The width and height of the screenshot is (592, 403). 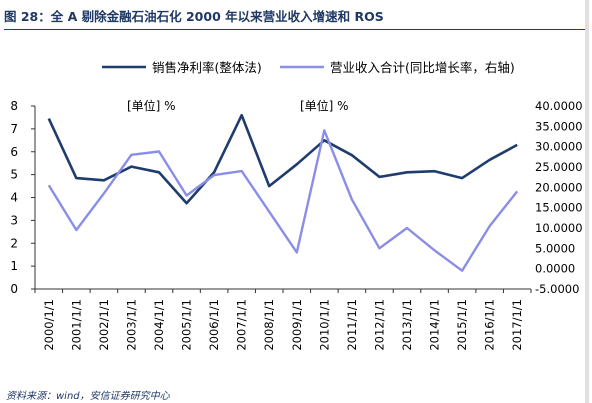 What do you see at coordinates (296, 29) in the screenshot?
I see `title-divider` at bounding box center [296, 29].